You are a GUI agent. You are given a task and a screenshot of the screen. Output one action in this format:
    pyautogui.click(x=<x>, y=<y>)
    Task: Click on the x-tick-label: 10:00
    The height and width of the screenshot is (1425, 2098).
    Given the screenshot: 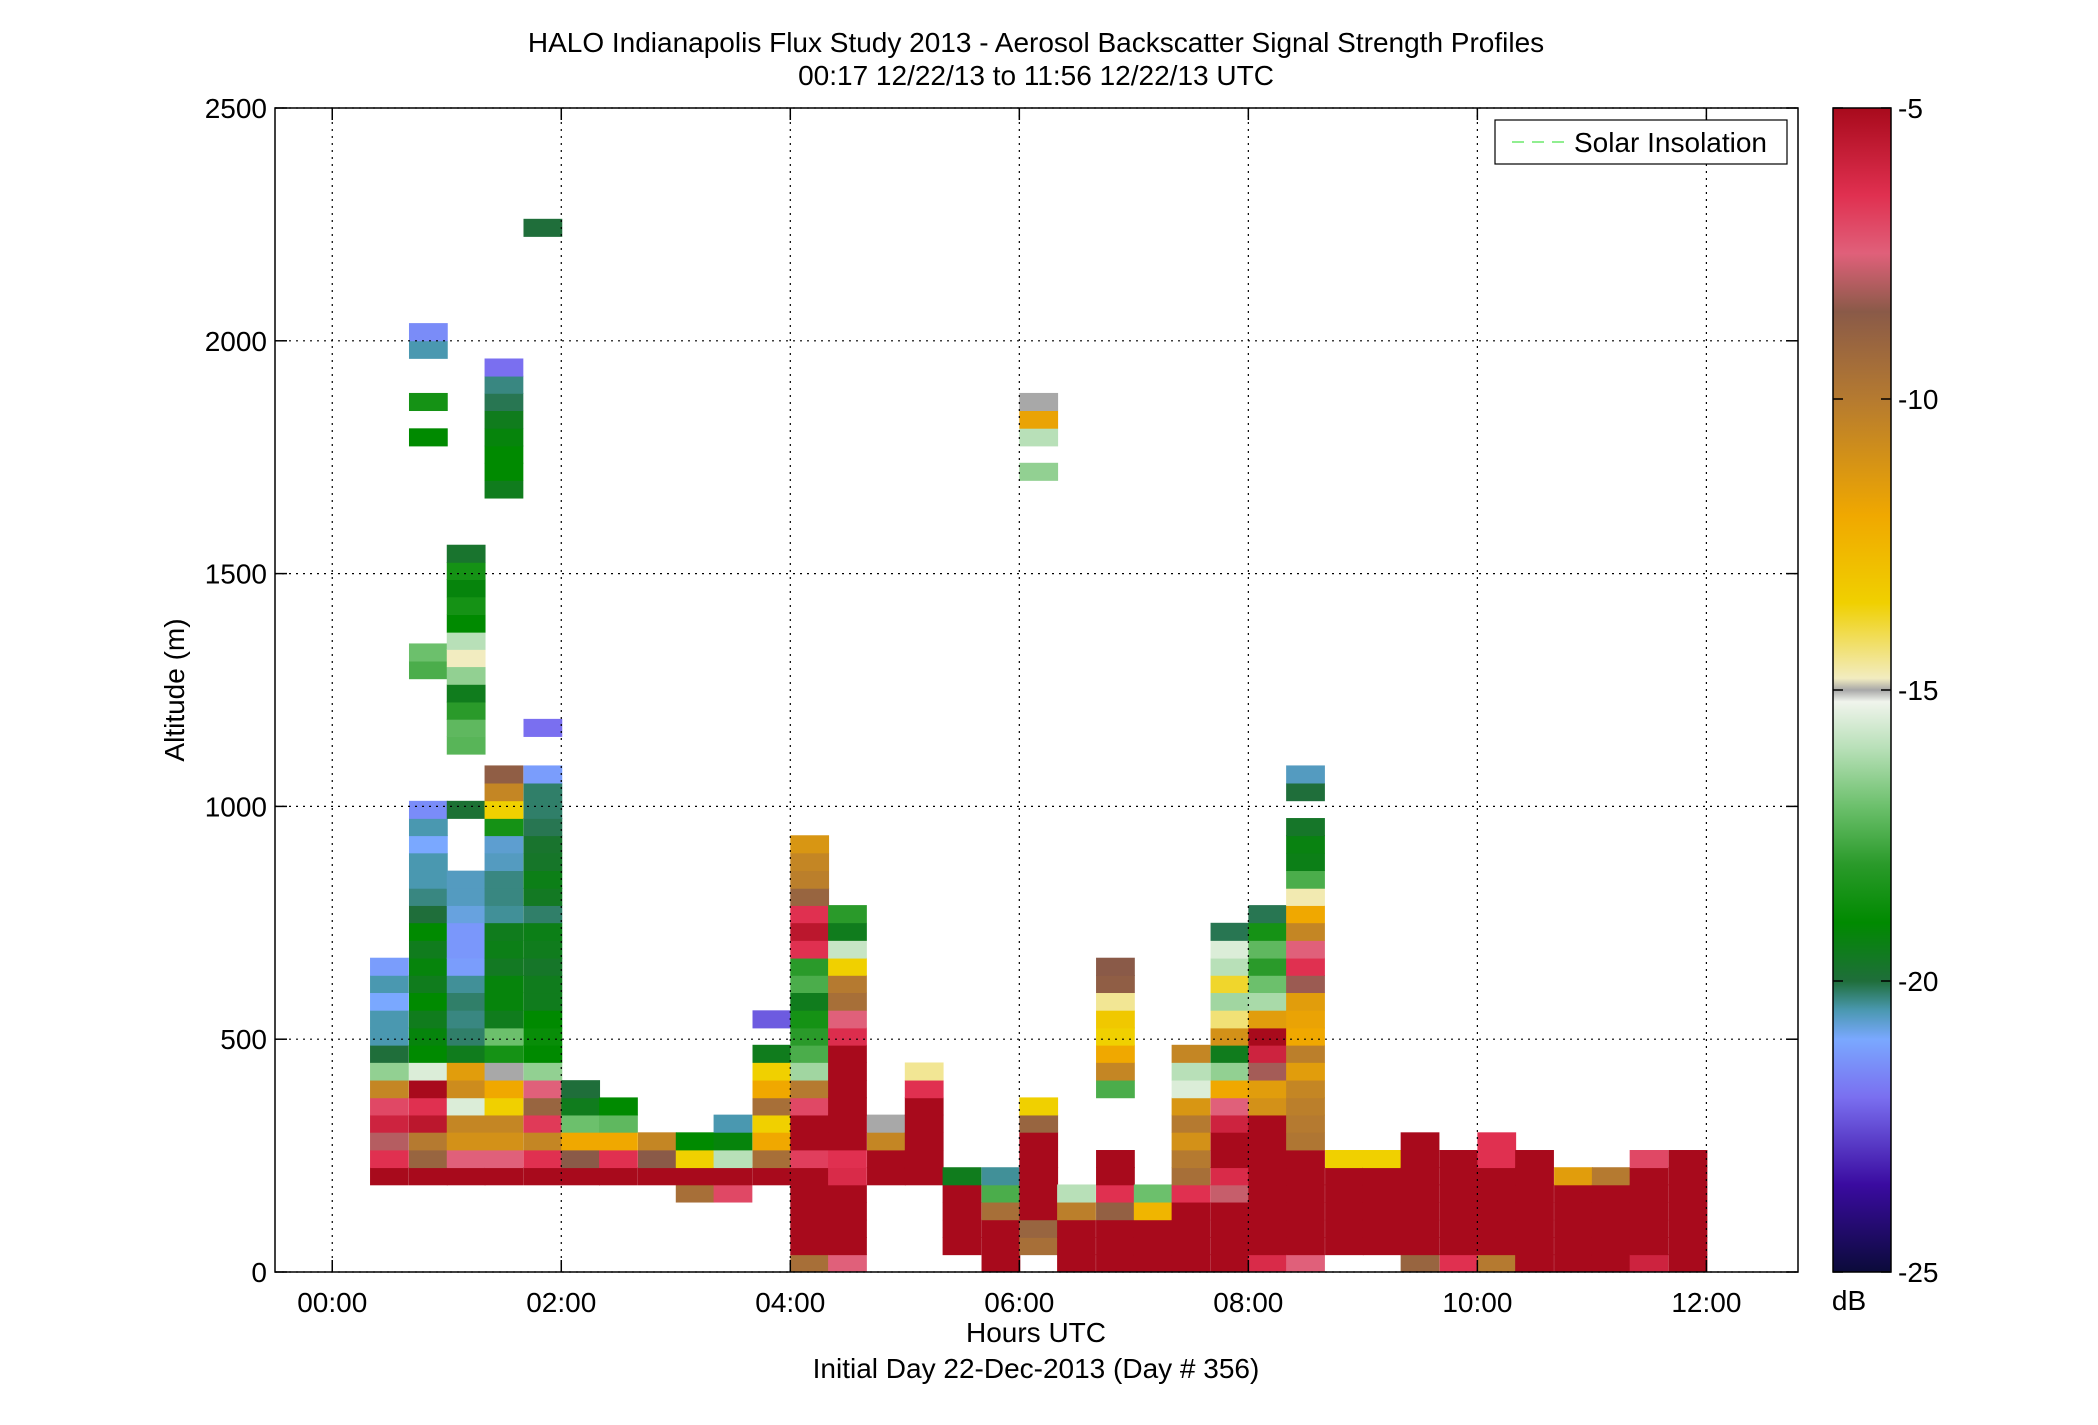 What is the action you would take?
    pyautogui.click(x=1477, y=1302)
    